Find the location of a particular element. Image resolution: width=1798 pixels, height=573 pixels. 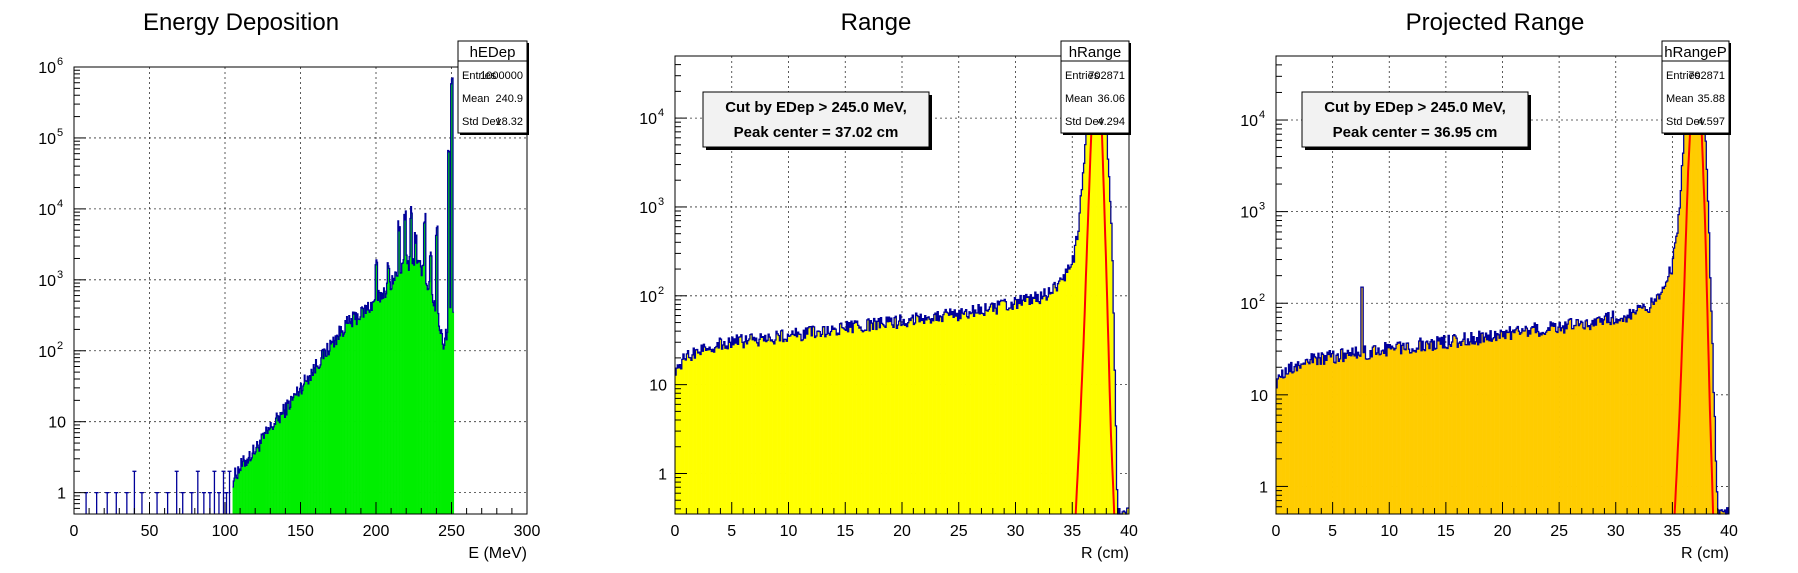

y-tick-exponent: 4 is located at coordinates (60, 204).